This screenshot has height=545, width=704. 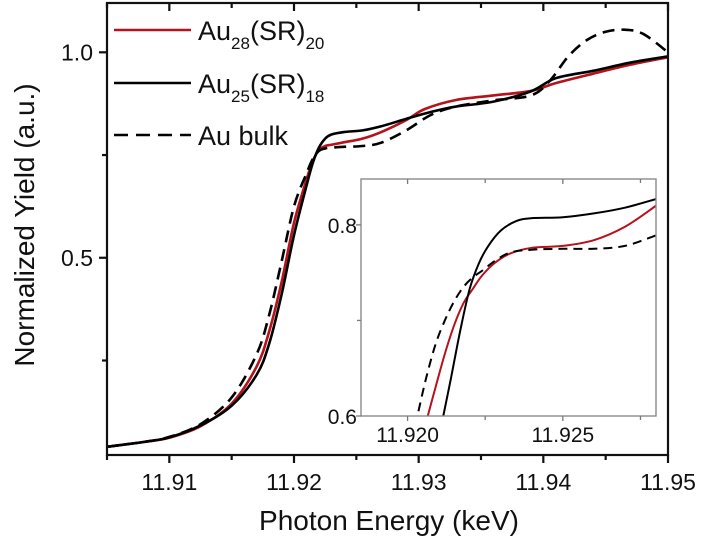 What do you see at coordinates (407, 435) in the screenshot?
I see `inset-x-tick-label: 11.920` at bounding box center [407, 435].